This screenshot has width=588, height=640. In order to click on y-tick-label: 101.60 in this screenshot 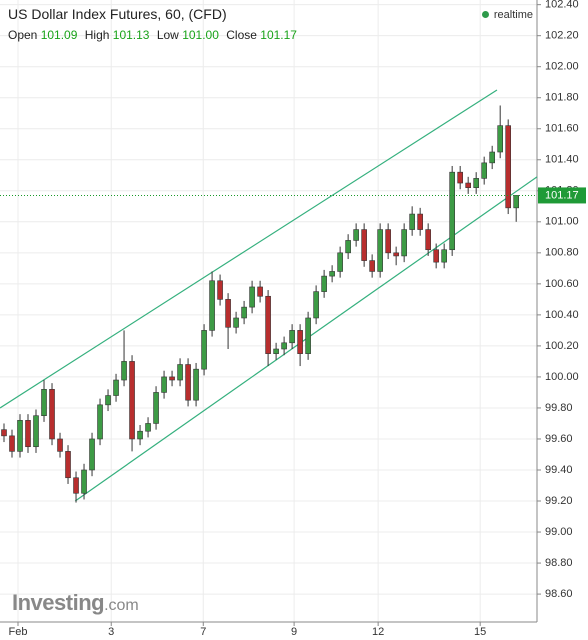, I will do `click(562, 129)`.